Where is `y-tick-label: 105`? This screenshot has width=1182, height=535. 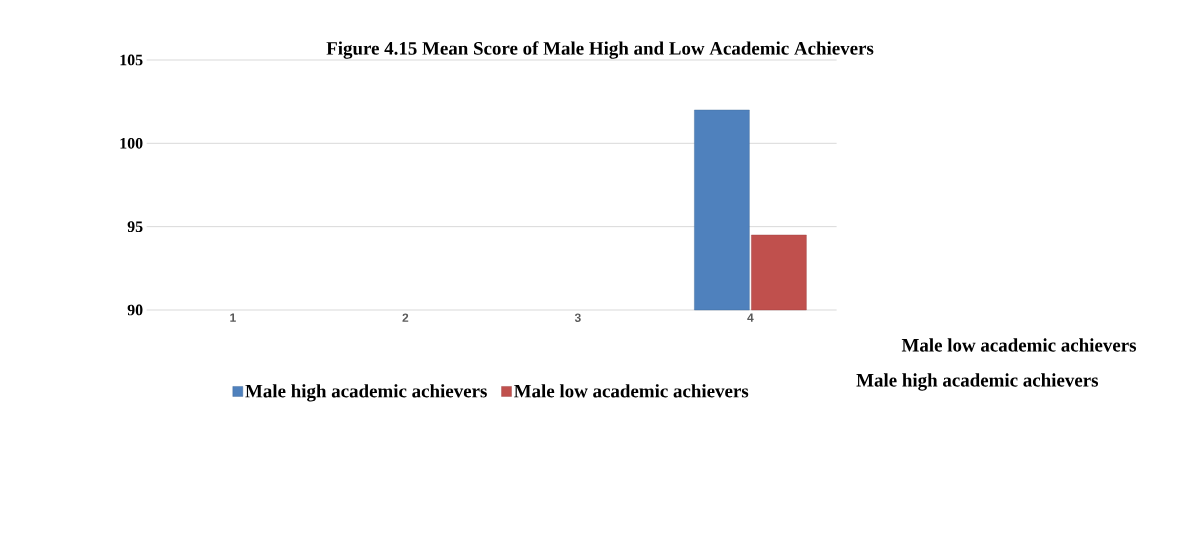
y-tick-label: 105 is located at coordinates (131, 60).